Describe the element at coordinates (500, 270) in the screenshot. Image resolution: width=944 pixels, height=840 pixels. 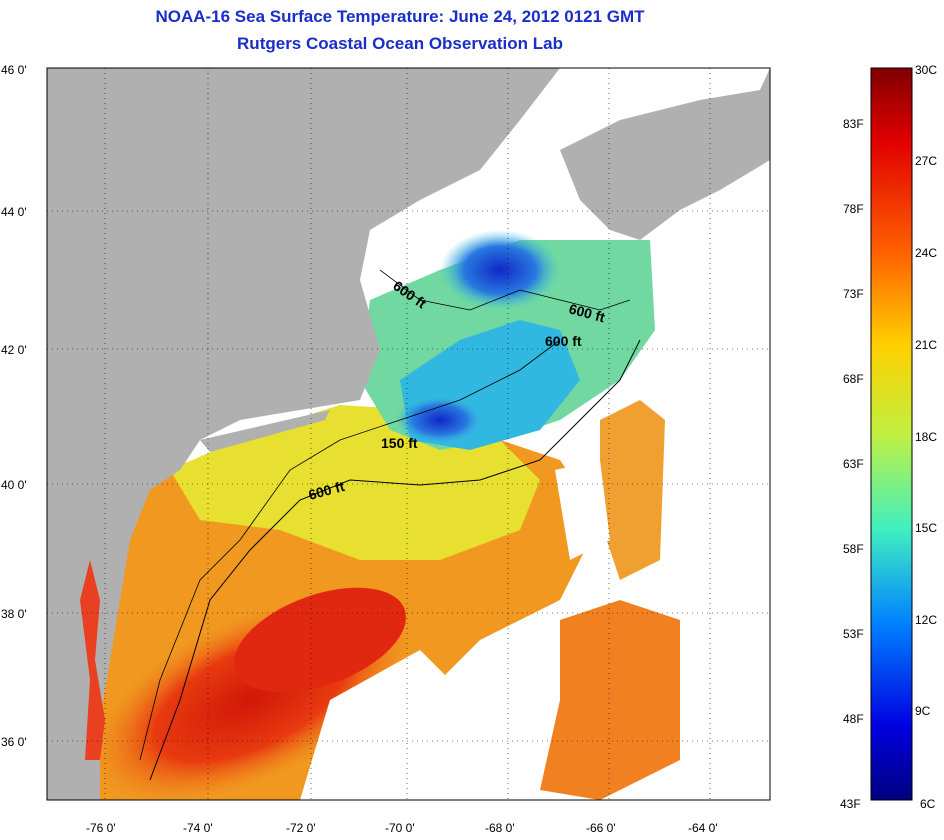
I see `sst-cold-patch-gulf-of-maine` at that location.